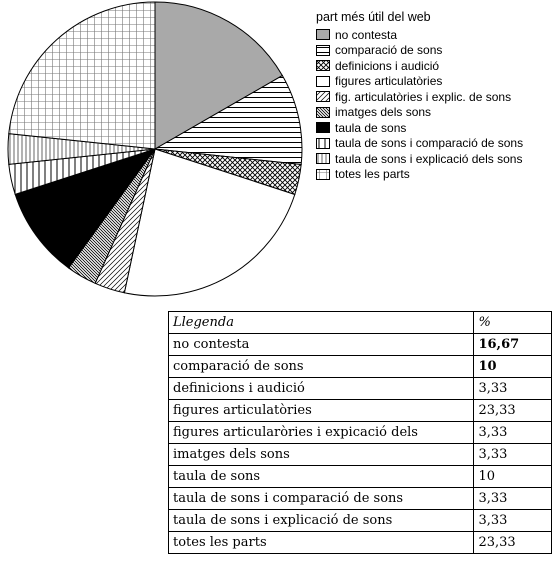  I want to click on legend-label: comparació de sons, so click(389, 50).